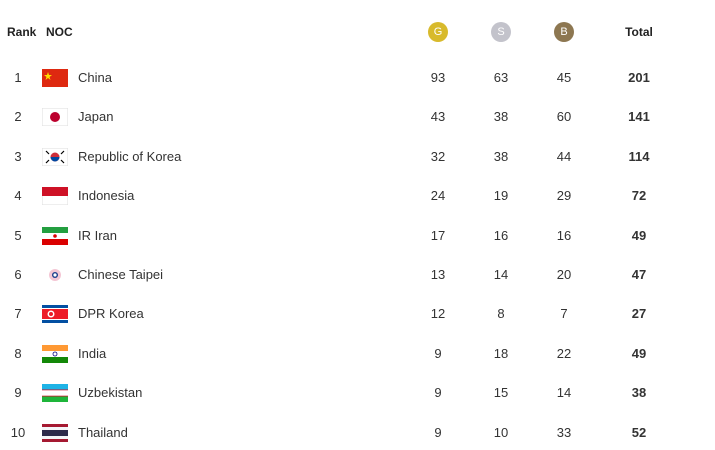 This screenshot has height=450, width=715. Describe the element at coordinates (501, 235) in the screenshot. I see `silver-count: 16` at that location.